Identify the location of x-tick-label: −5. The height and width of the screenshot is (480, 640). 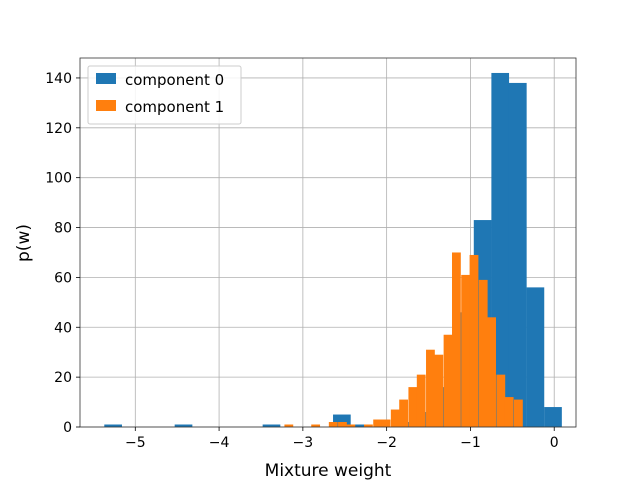
(135, 443).